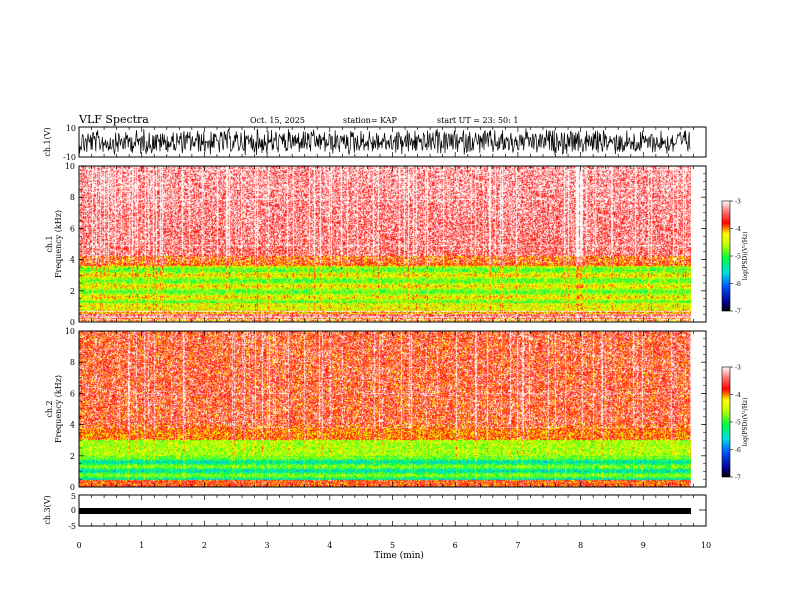  What do you see at coordinates (745, 256) in the screenshot?
I see `colorbar-ch1-label: log(PSD)(V²/Hz)` at bounding box center [745, 256].